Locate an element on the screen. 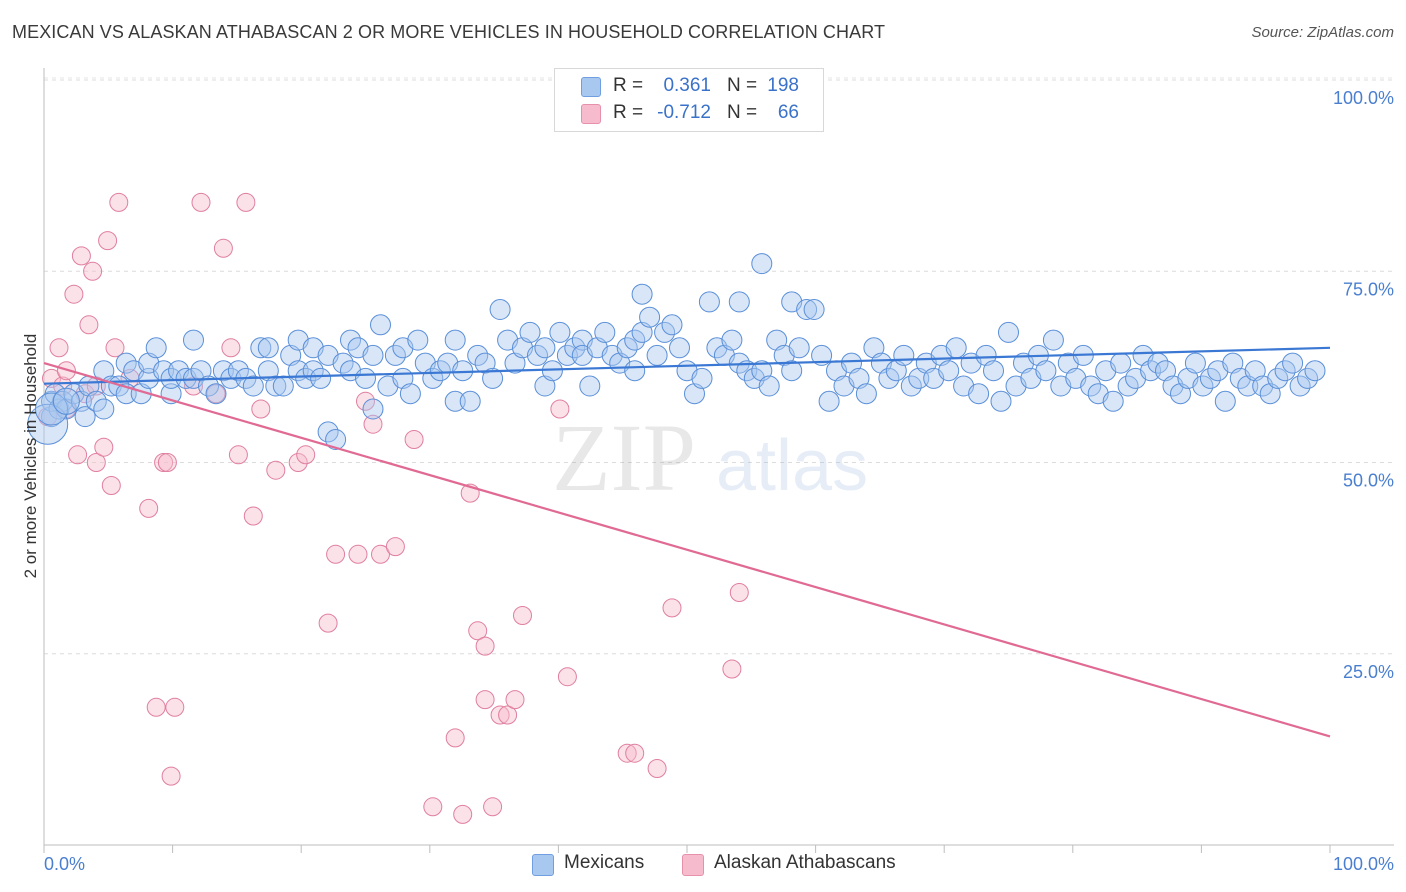 Image resolution: width=1406 pixels, height=892 pixels. legend-r-label: R = is located at coordinates (628, 85).